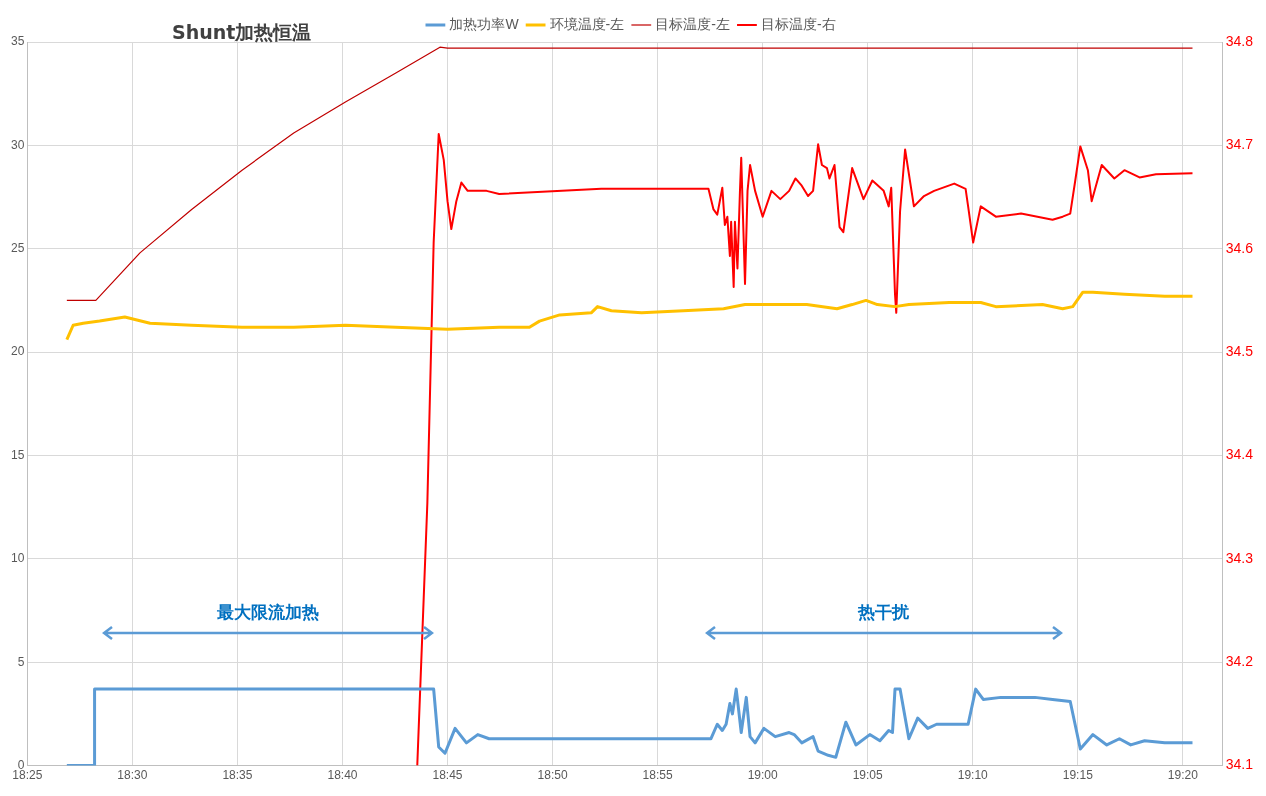  I want to click on x-tick-label: 18:45, so click(447, 775).